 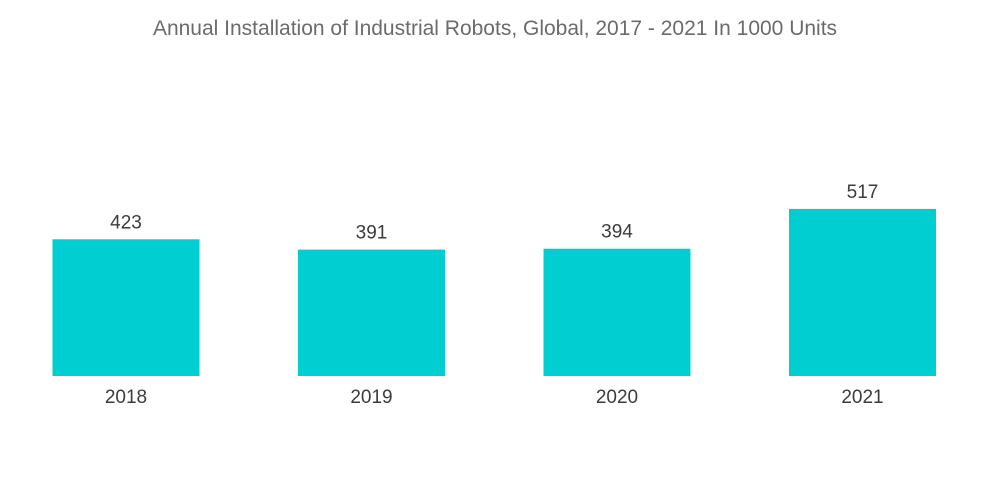 I want to click on x-tick-label-2018: 2018, so click(x=126, y=397).